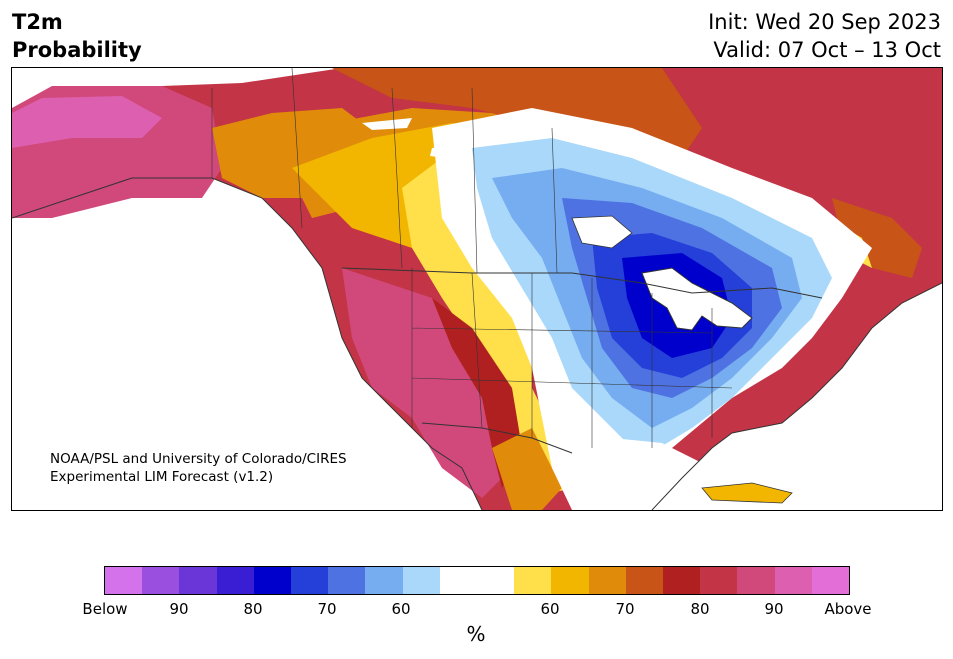 The height and width of the screenshot is (659, 953). I want to click on tick-above-90: 90, so click(774, 609).